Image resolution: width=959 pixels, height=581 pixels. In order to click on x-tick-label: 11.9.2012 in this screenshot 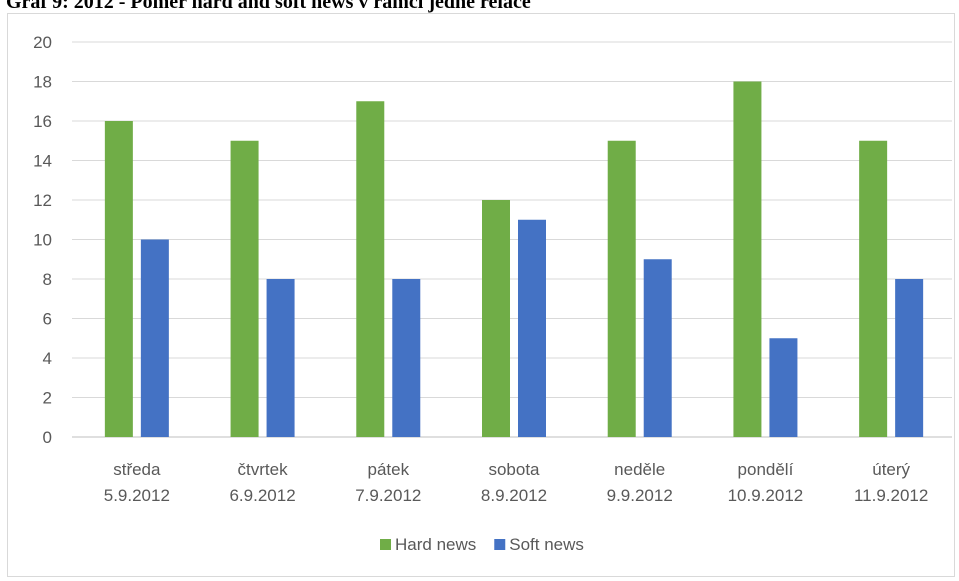, I will do `click(891, 495)`.